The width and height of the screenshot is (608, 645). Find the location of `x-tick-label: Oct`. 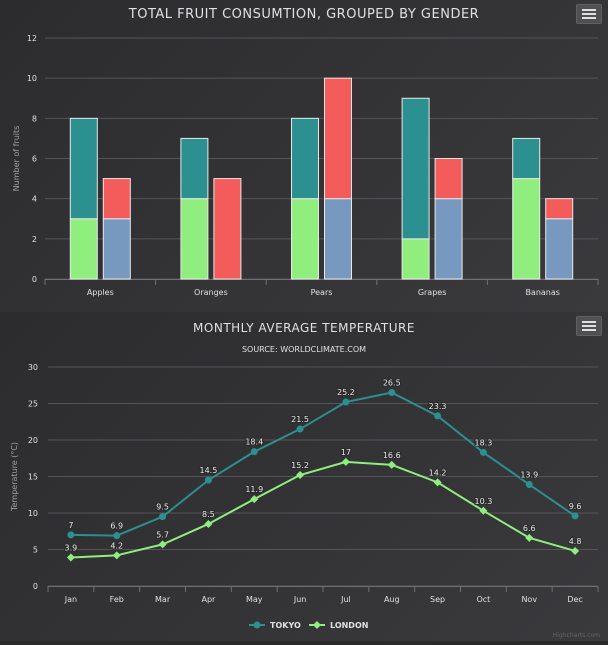

x-tick-label: Oct is located at coordinates (483, 599).